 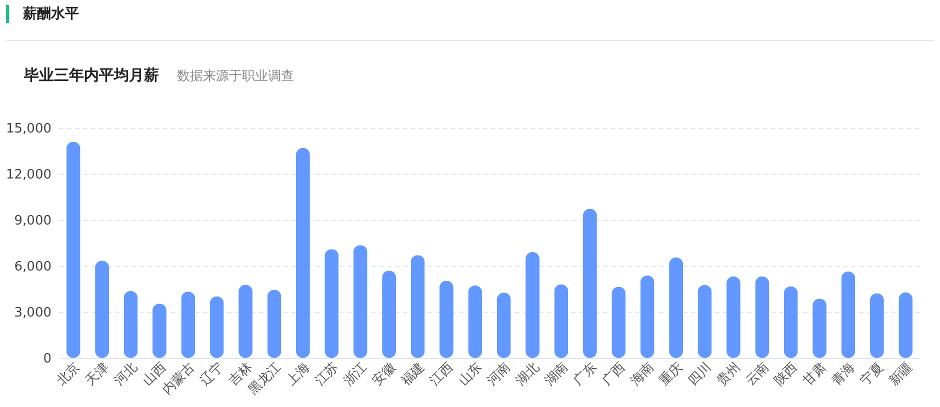 I want to click on y-tick-label: 0, so click(x=47, y=359).